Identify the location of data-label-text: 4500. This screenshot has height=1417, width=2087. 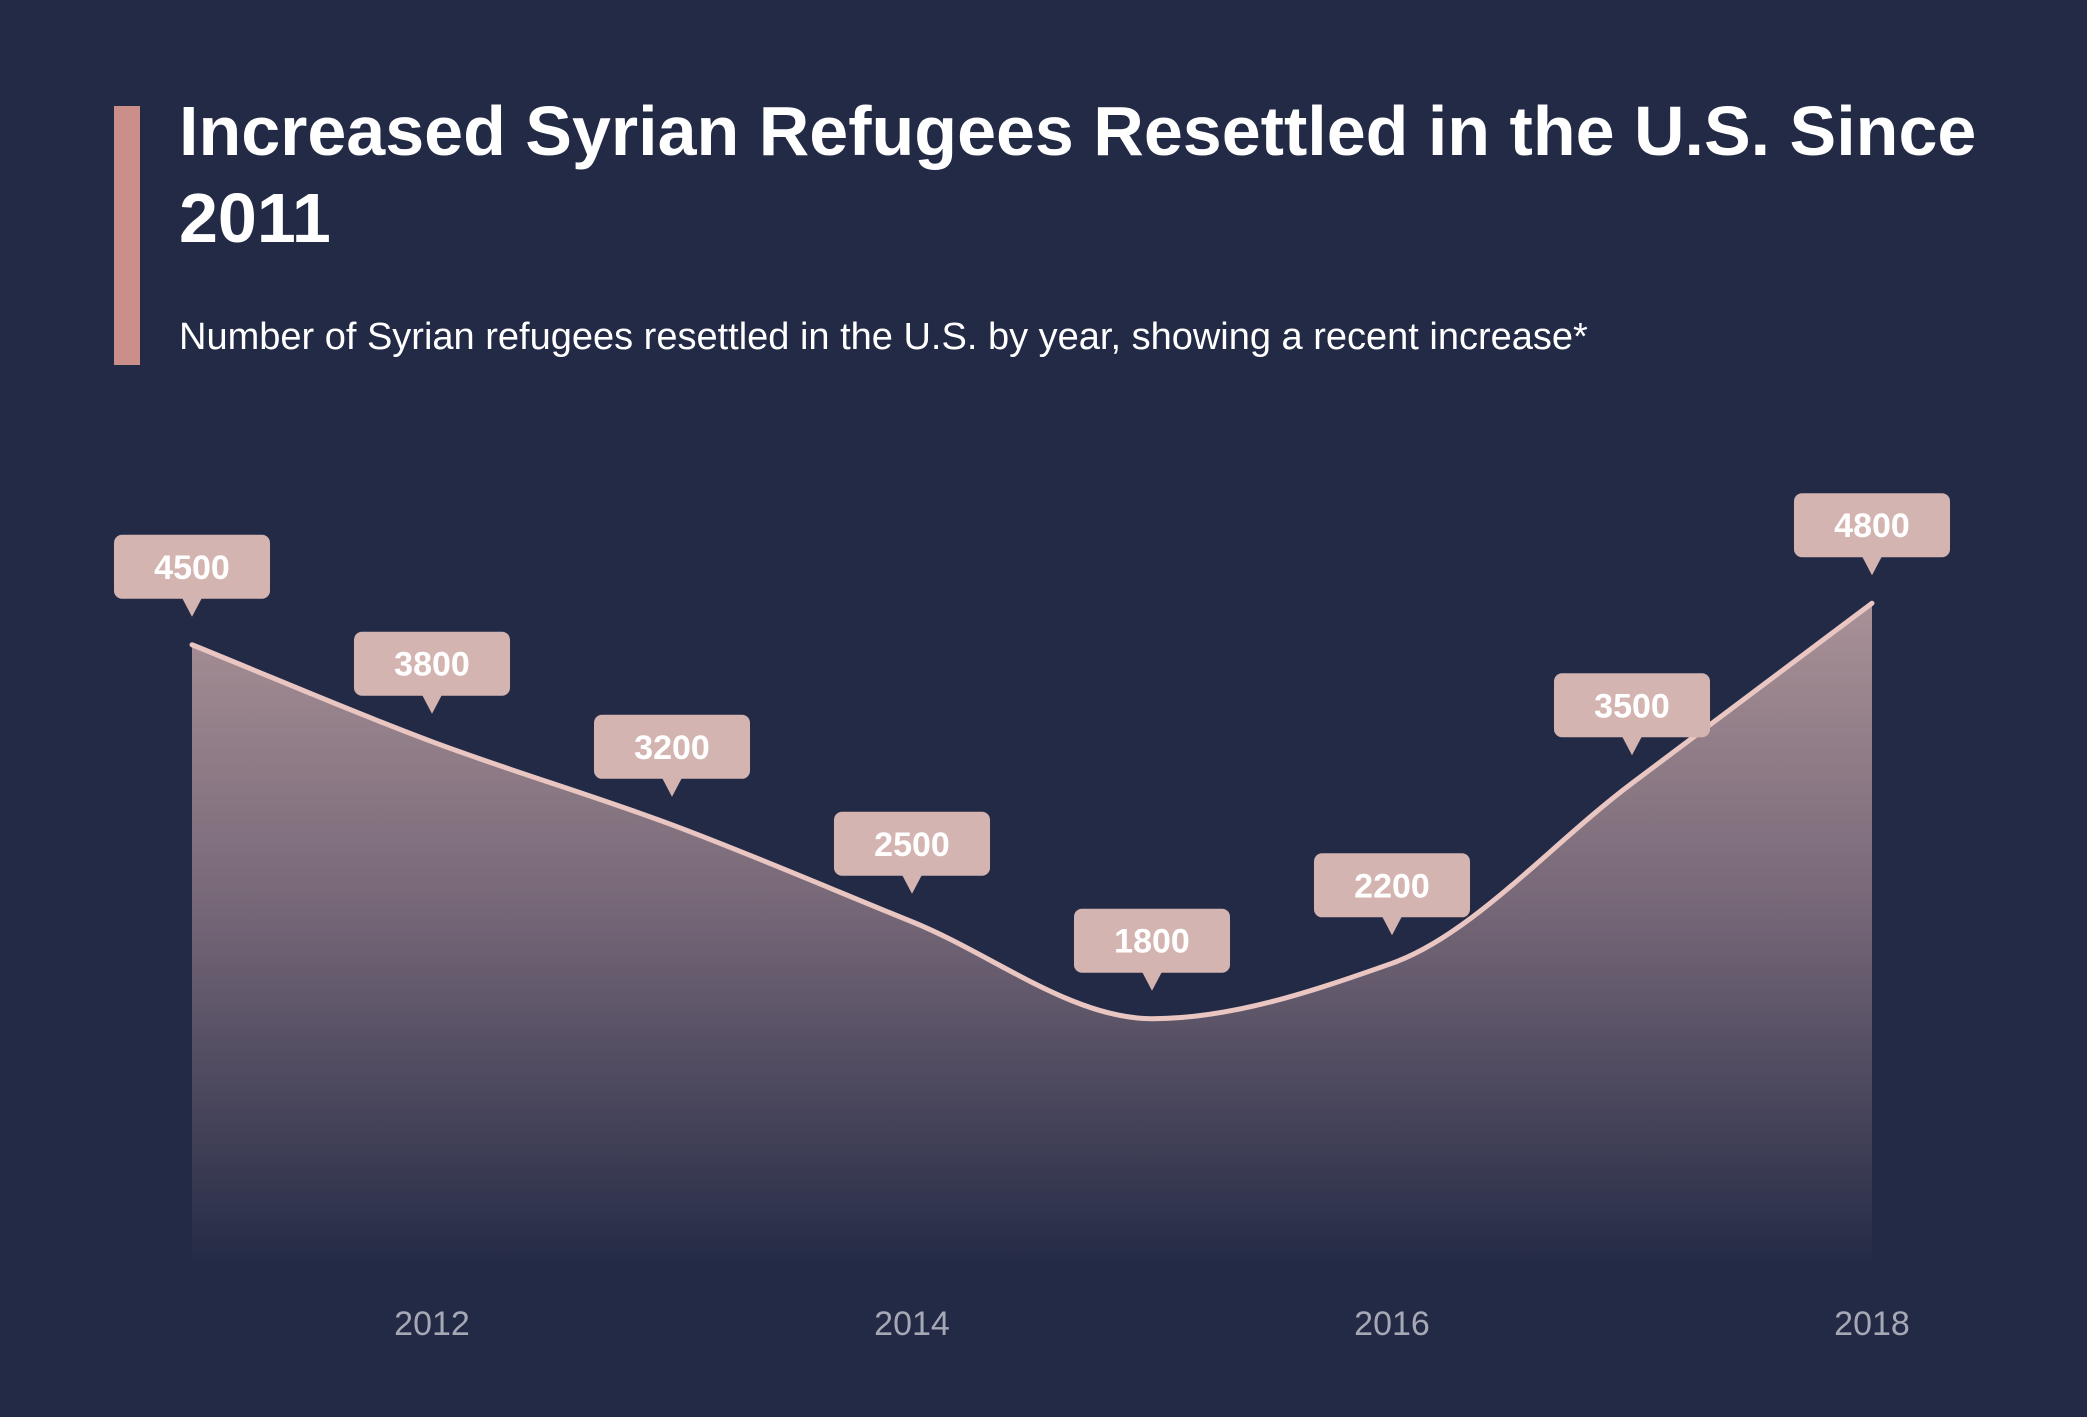
(192, 568).